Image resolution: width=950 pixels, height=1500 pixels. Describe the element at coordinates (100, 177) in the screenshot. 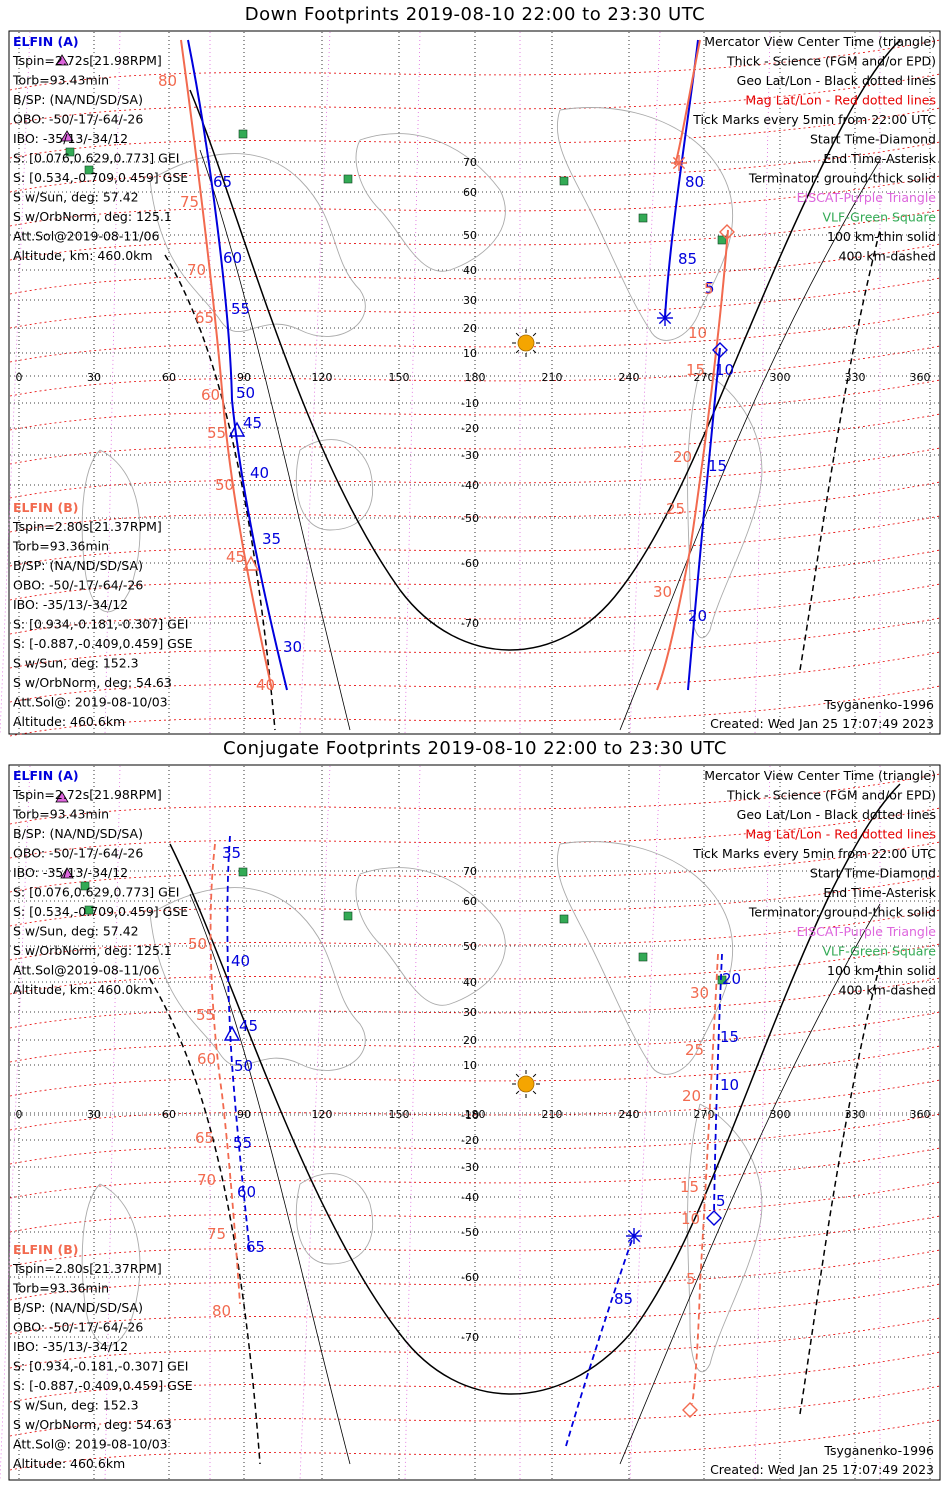

I see `elfin-a-info-line: S: [0.534,-0.709,0.459] GSE` at that location.